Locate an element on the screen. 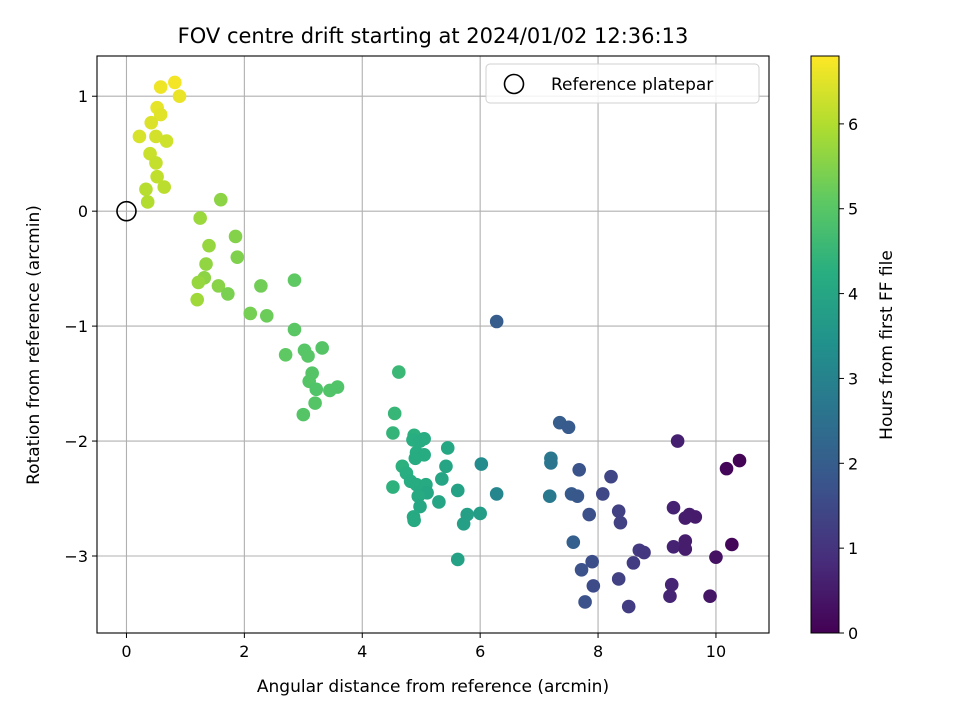 The width and height of the screenshot is (960, 720). x-tick-label: 10 is located at coordinates (716, 651).